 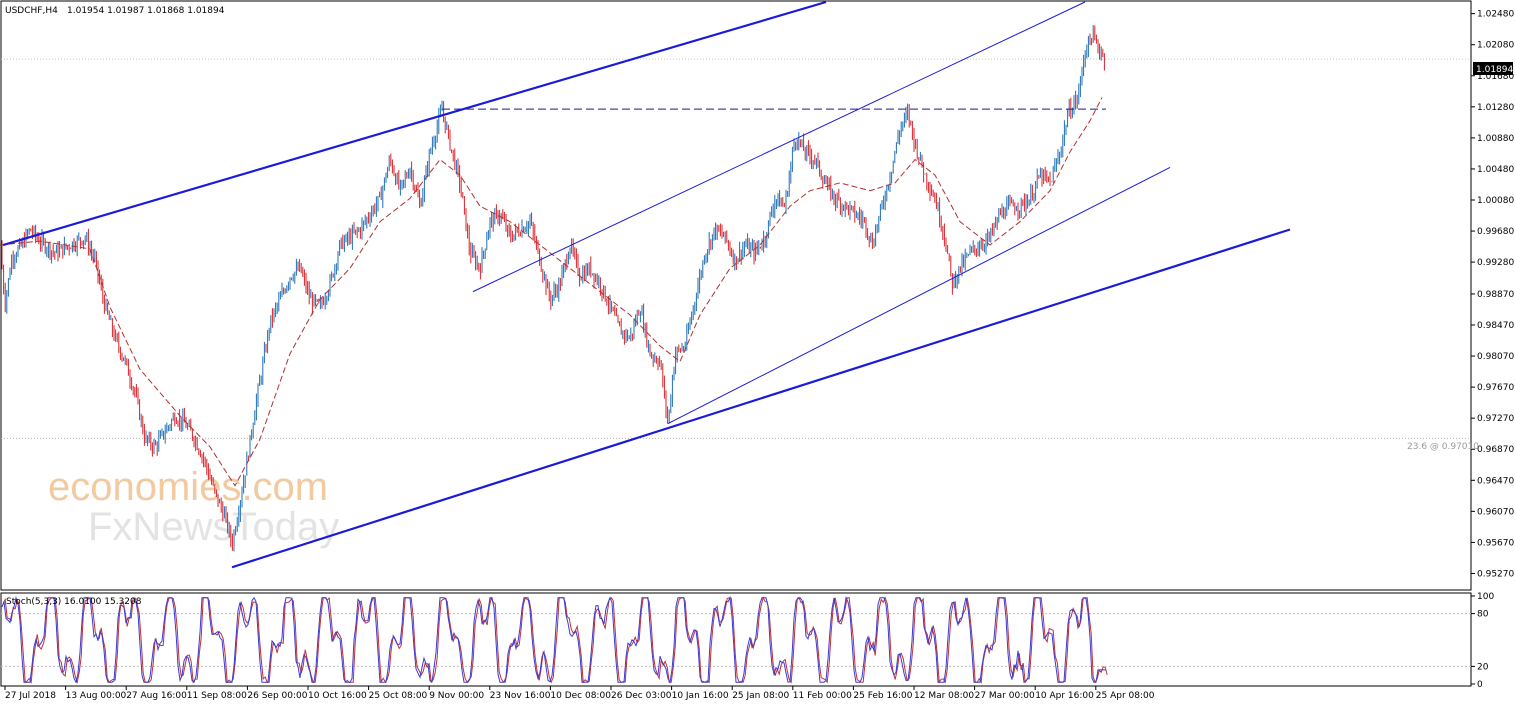 What do you see at coordinates (1495, 543) in the screenshot?
I see `y-tick-label: 0.95670` at bounding box center [1495, 543].